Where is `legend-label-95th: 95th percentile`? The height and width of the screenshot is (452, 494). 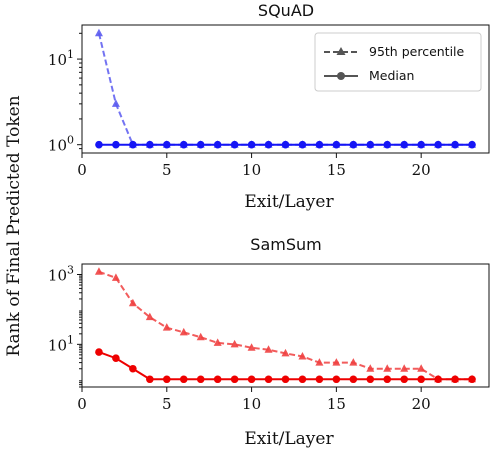
legend-label-95th: 95th percentile is located at coordinates (417, 51).